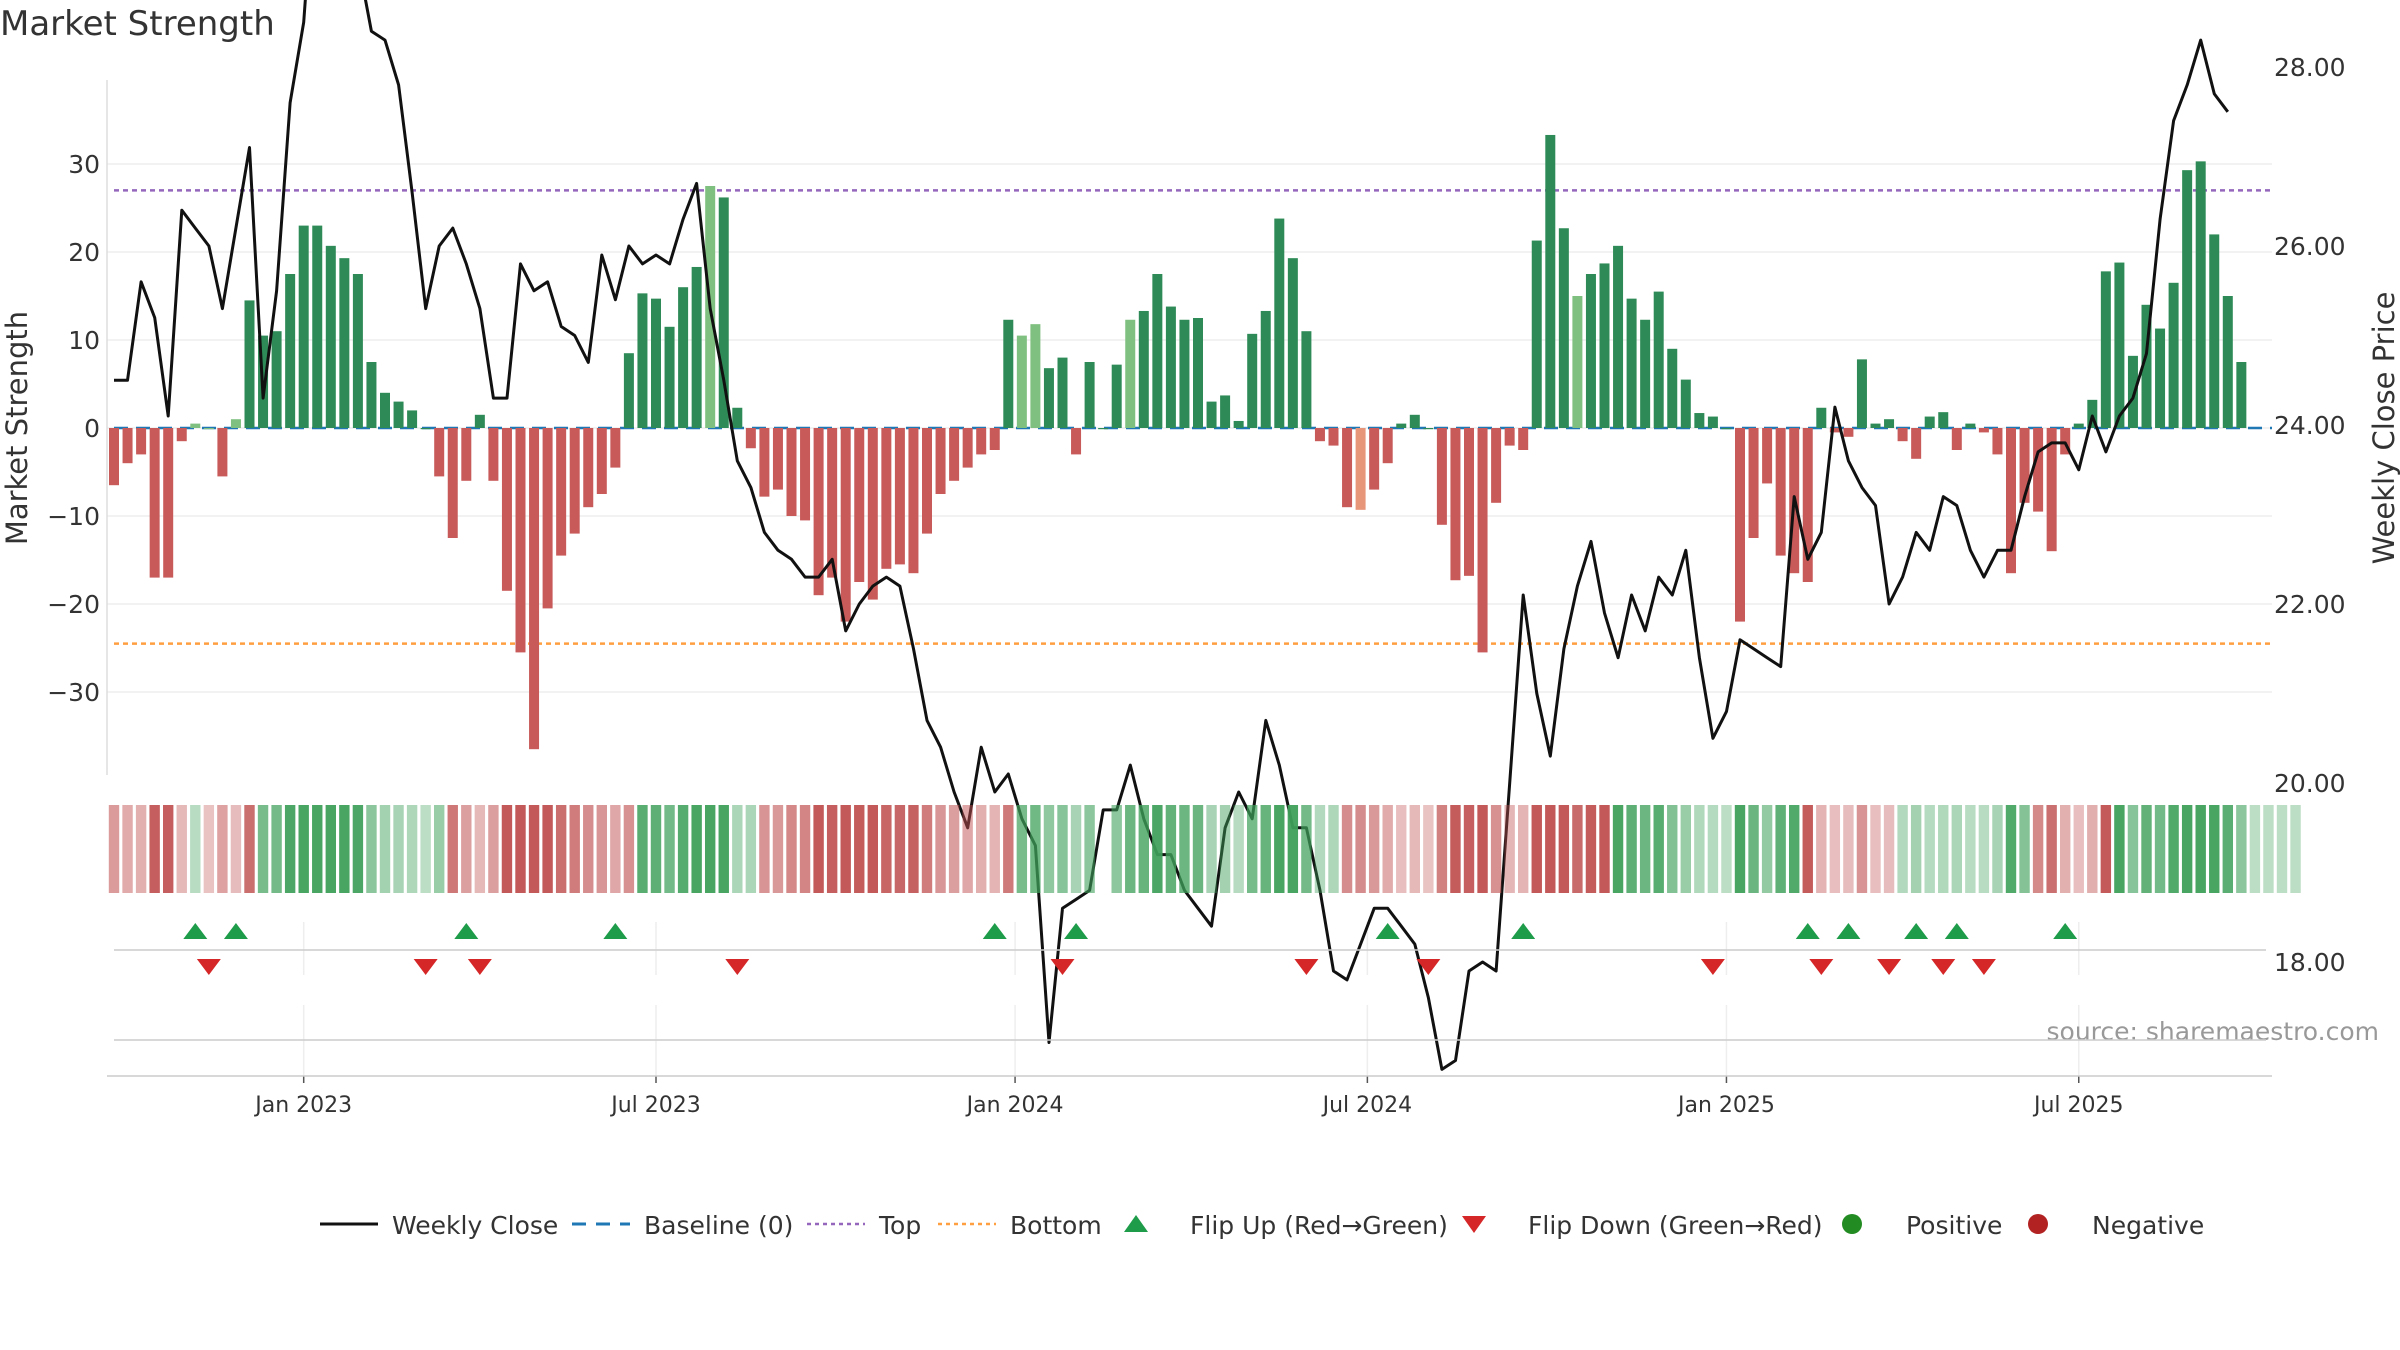 The image size is (2400, 1350). I want to click on legend-label: Flip Down (Green→Red), so click(1675, 1225).